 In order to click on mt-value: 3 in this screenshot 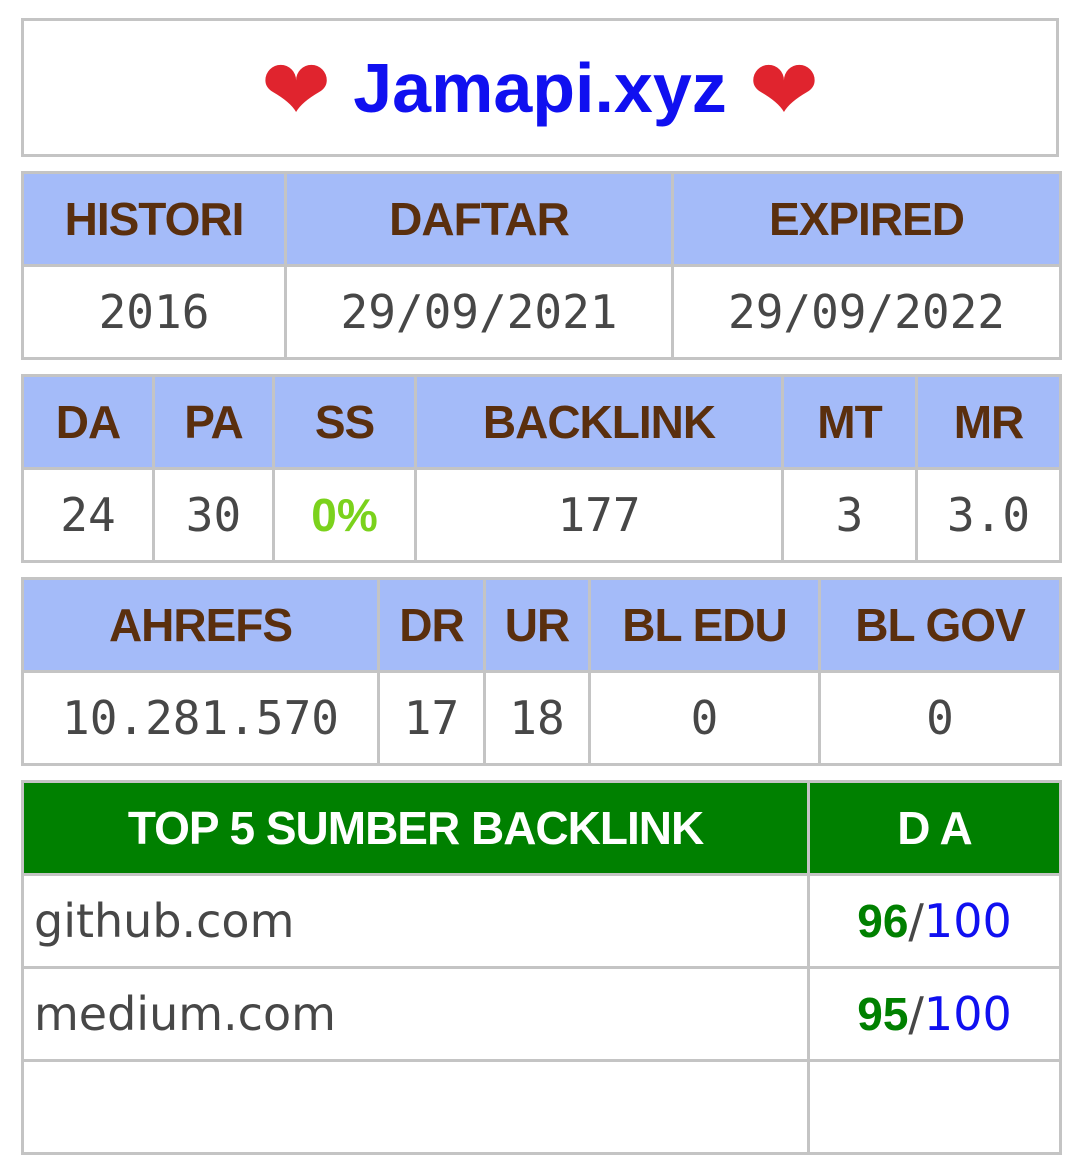, I will do `click(849, 515)`.